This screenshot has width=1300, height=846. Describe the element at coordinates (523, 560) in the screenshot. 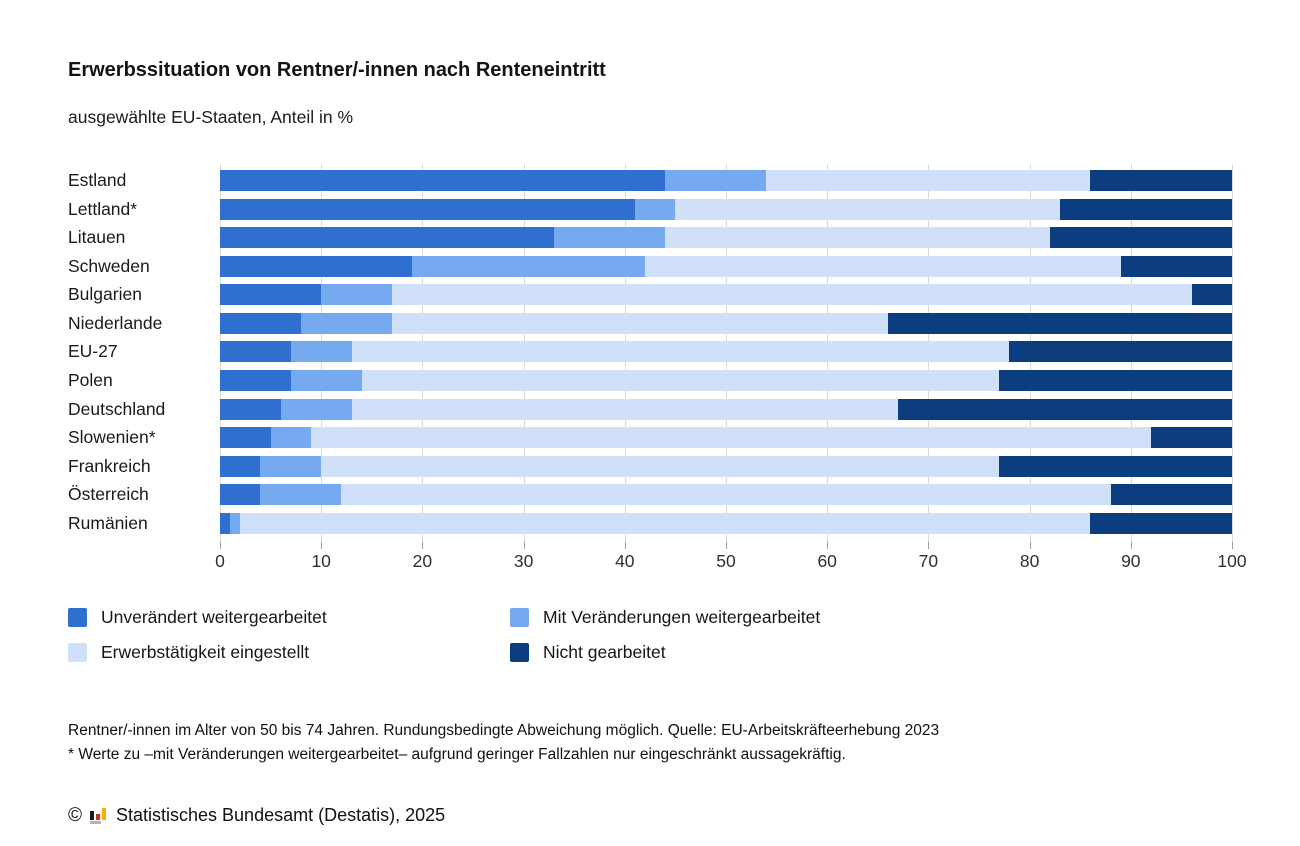

I see `x-axis-tick-label: 30` at that location.